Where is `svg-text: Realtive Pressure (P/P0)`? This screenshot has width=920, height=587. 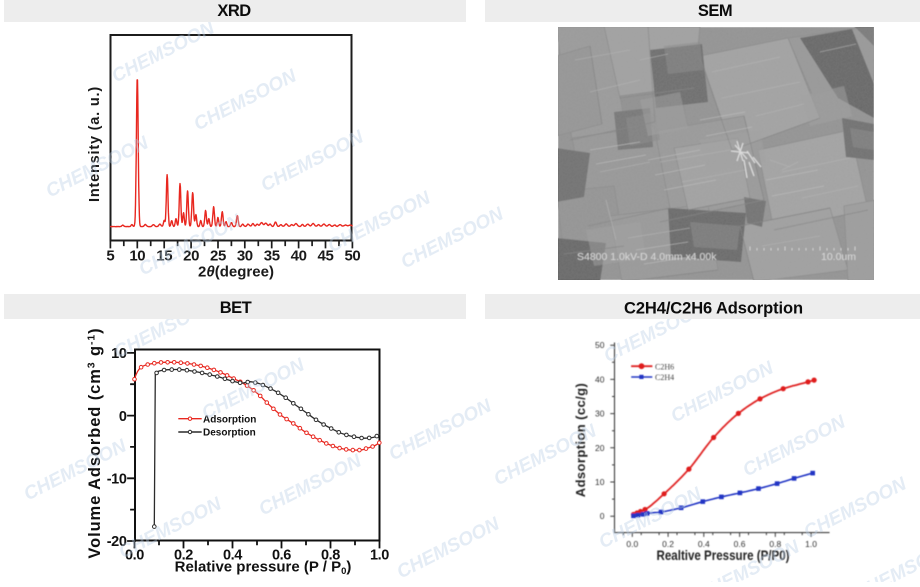 svg-text: Realtive Pressure (P/P0) is located at coordinates (723, 555).